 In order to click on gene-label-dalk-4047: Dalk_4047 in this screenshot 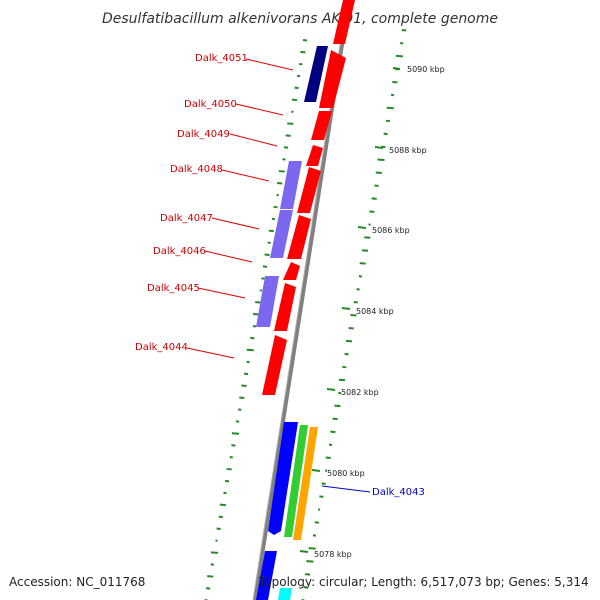, I will do `click(186, 218)`.